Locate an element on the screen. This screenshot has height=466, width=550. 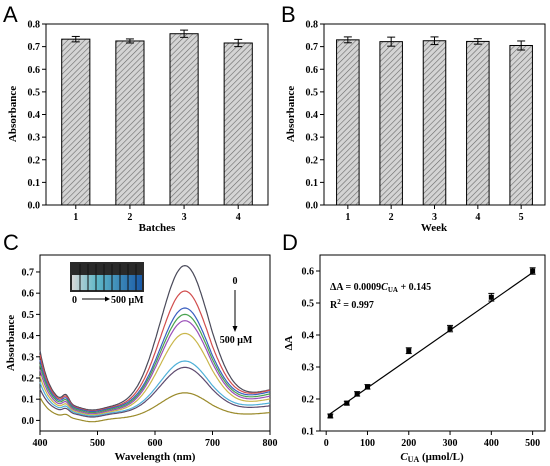
panel-a-y-tick-label: 0.0 is located at coordinates (34, 206).